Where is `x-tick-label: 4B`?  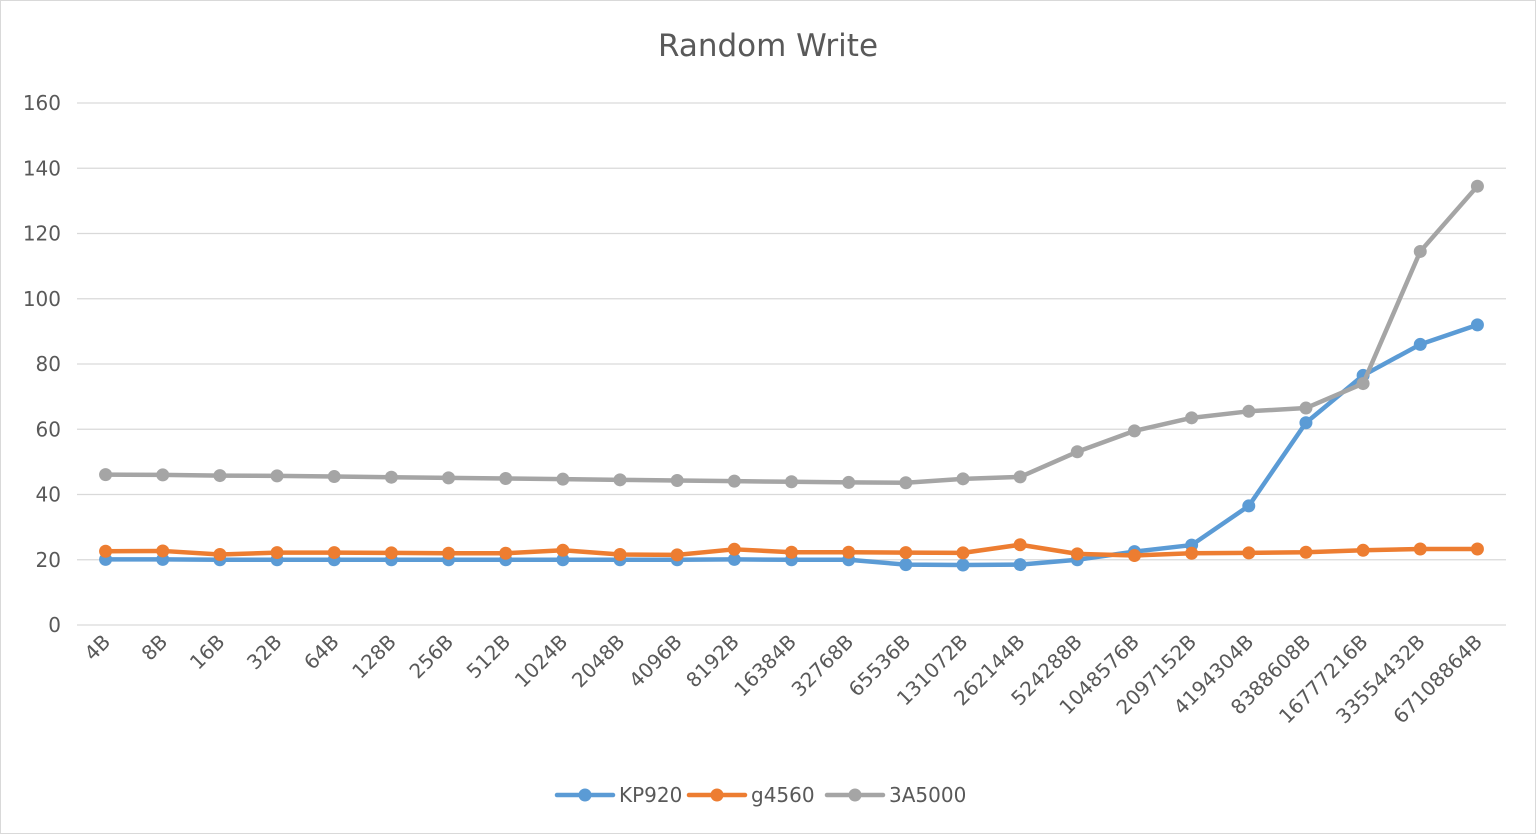 x-tick-label: 4B is located at coordinates (97, 648).